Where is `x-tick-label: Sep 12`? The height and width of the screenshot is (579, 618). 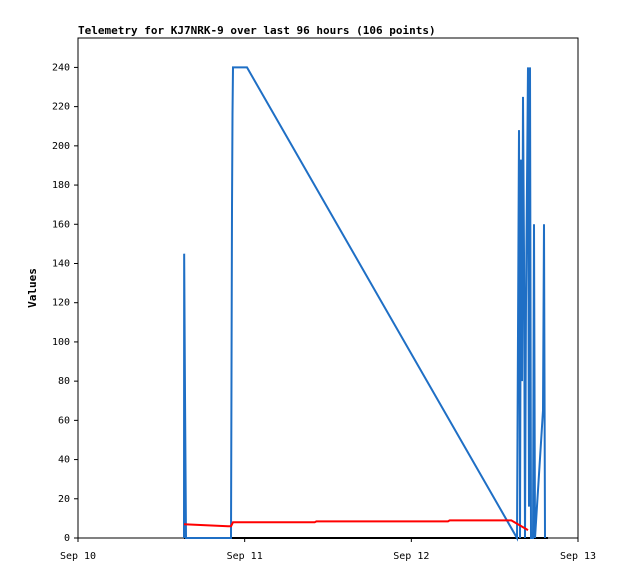
x-tick-label: Sep 12 is located at coordinates (411, 556).